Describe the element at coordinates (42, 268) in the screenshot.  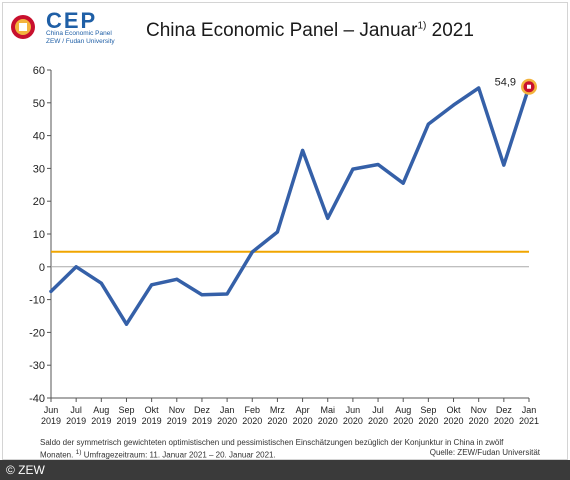
I see `y-tick-label: 0` at that location.